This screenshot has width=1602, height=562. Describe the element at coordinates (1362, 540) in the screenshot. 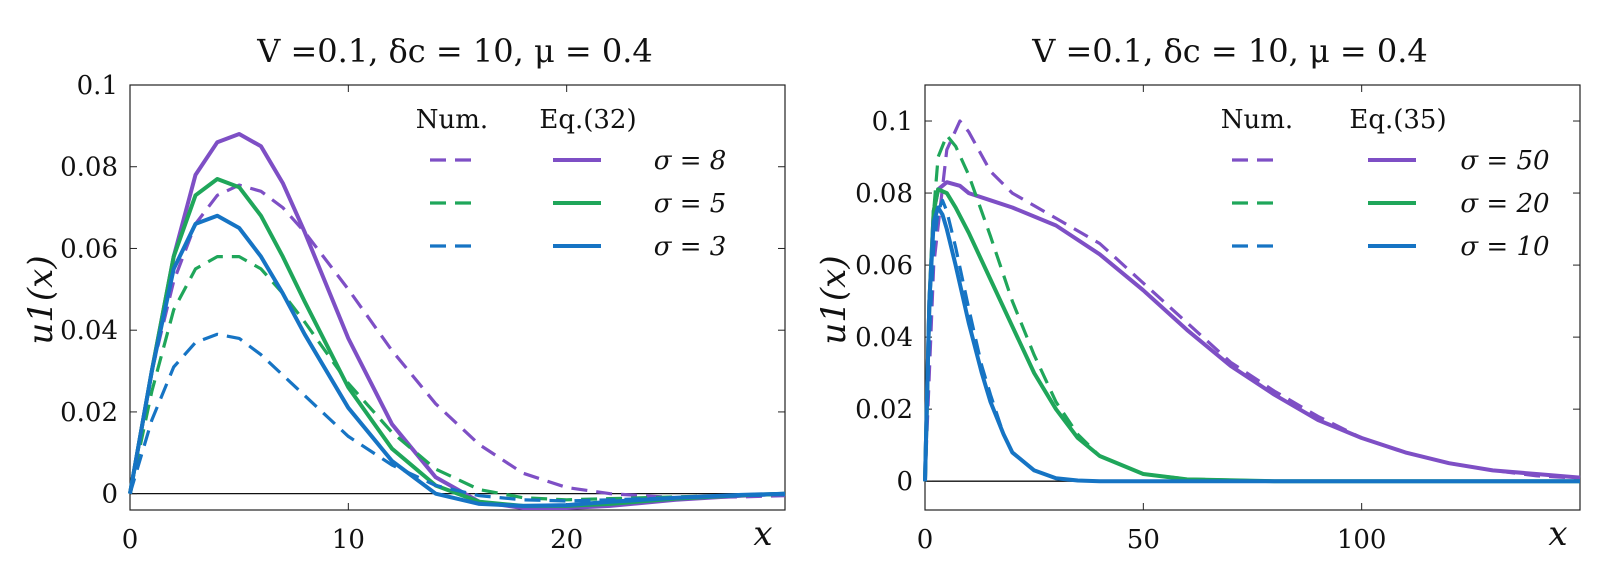

I see `right-x-tick-label: 100` at that location.